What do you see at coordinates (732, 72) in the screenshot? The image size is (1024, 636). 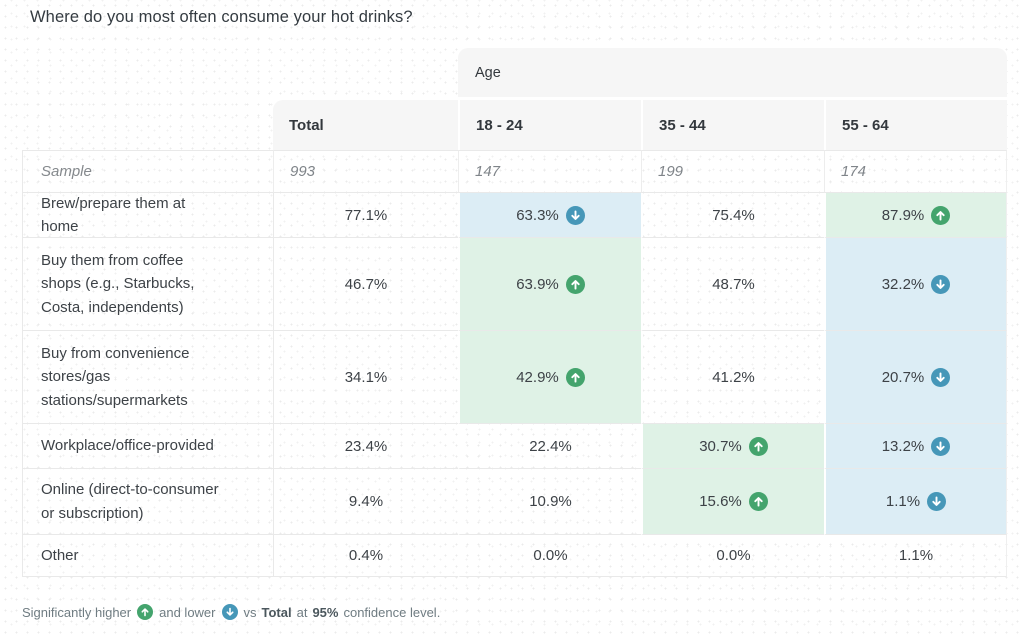 I see `column-group-header-age: Age` at bounding box center [732, 72].